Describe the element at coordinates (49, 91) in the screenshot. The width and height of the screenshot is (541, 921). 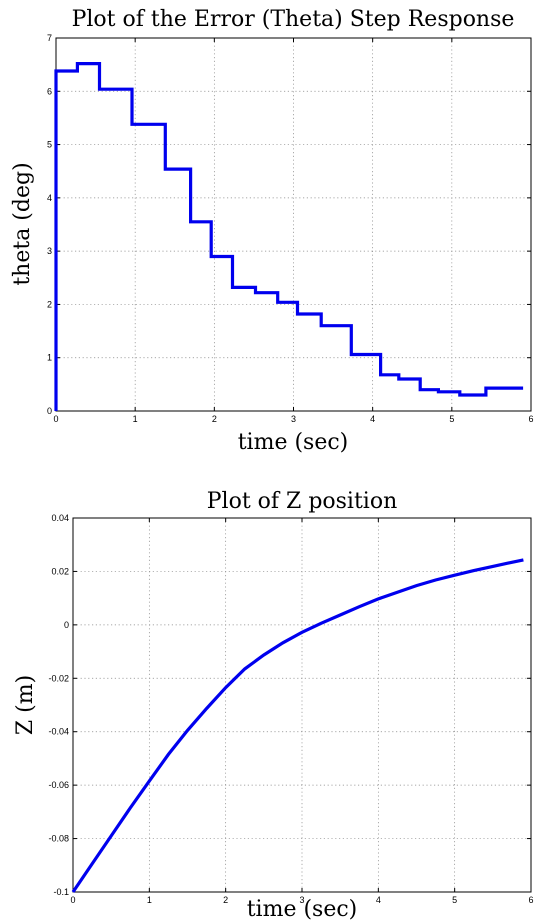
I see `y-tick-label: 6` at that location.